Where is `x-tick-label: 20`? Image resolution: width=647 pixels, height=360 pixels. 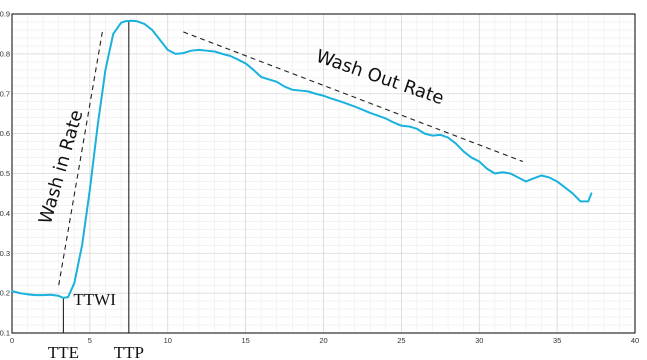
x-tick-label: 20 is located at coordinates (323, 340).